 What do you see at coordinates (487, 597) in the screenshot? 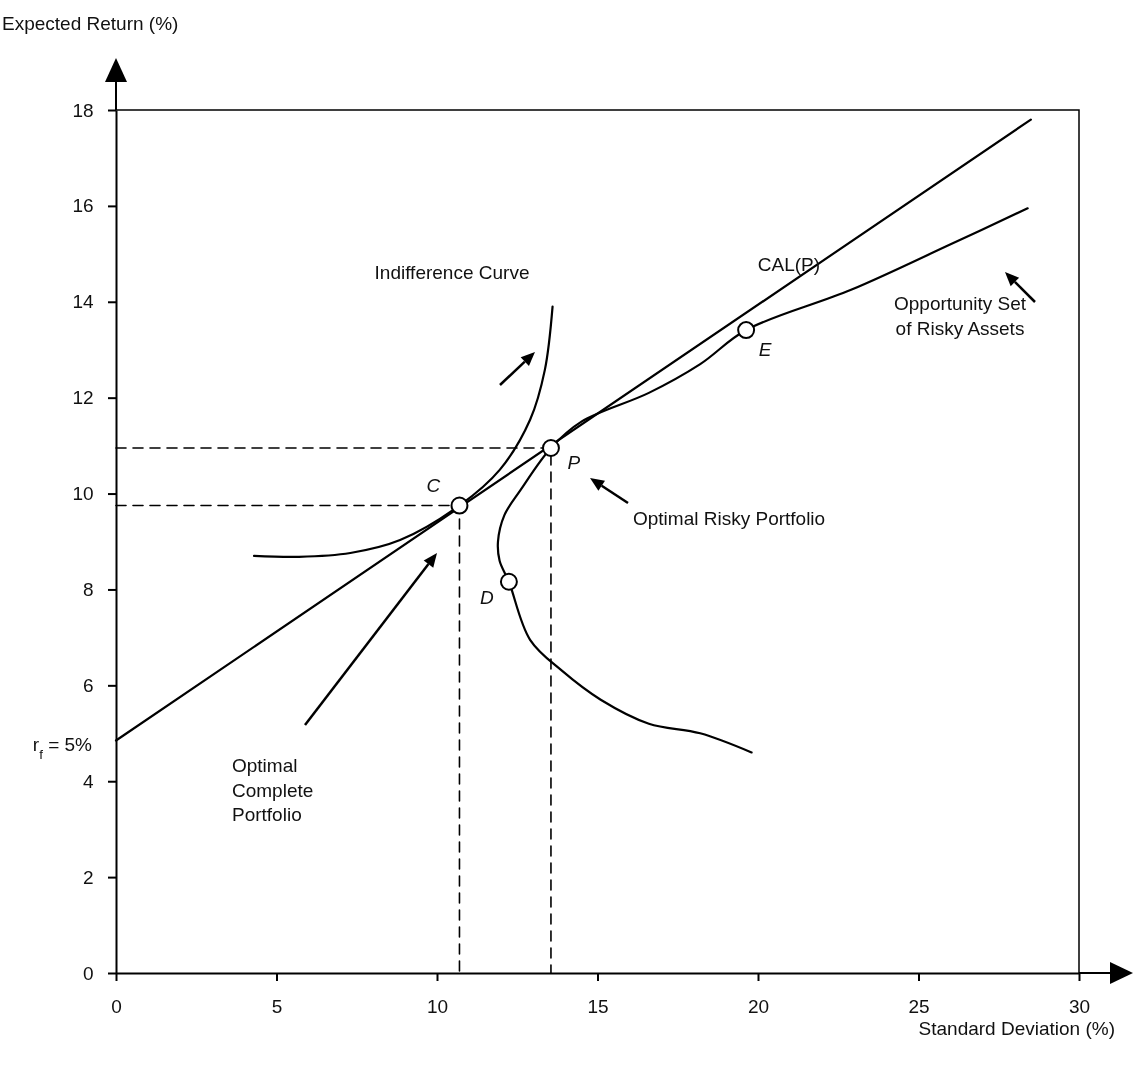
I see `annotation: D` at bounding box center [487, 597].